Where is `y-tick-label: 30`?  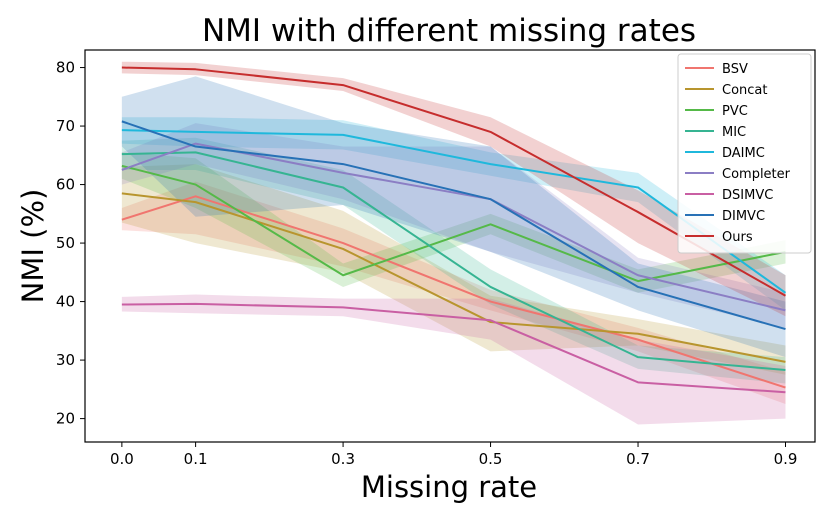
y-tick-label: 30 is located at coordinates (65, 360).